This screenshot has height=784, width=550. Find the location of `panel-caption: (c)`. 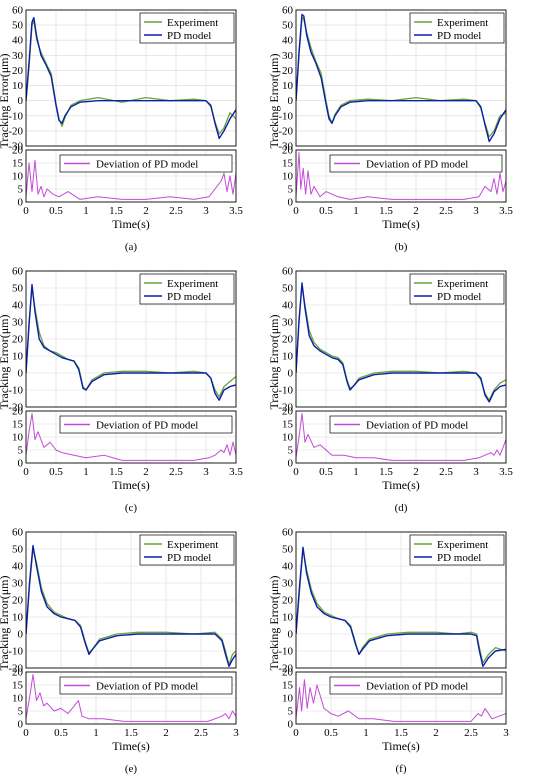

panel-caption: (c) is located at coordinates (131, 508).